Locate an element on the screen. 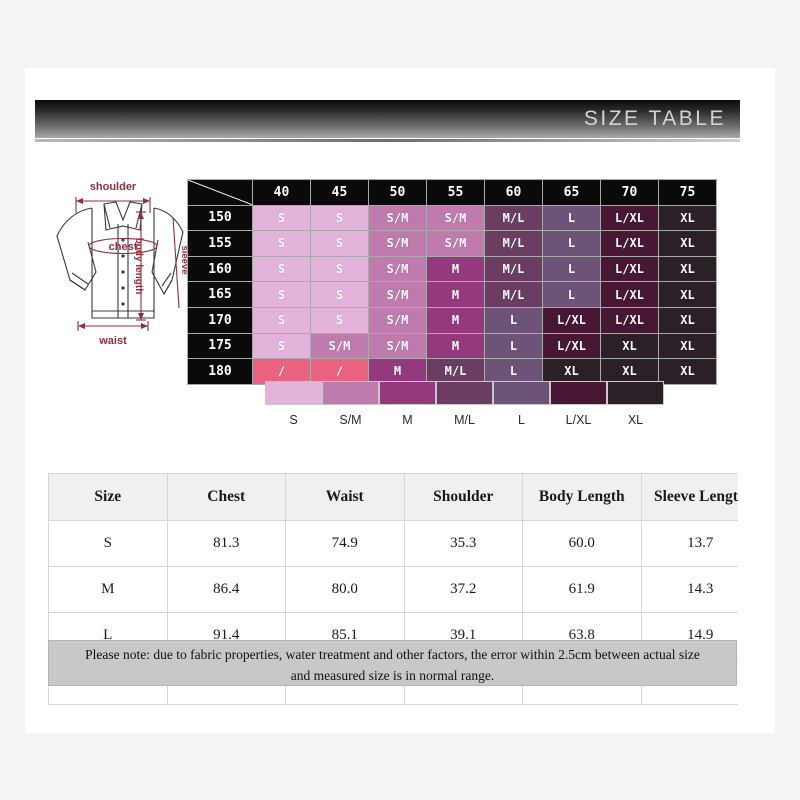 The height and width of the screenshot is (800, 800). page-title: SIZE TABLE is located at coordinates (654, 118).